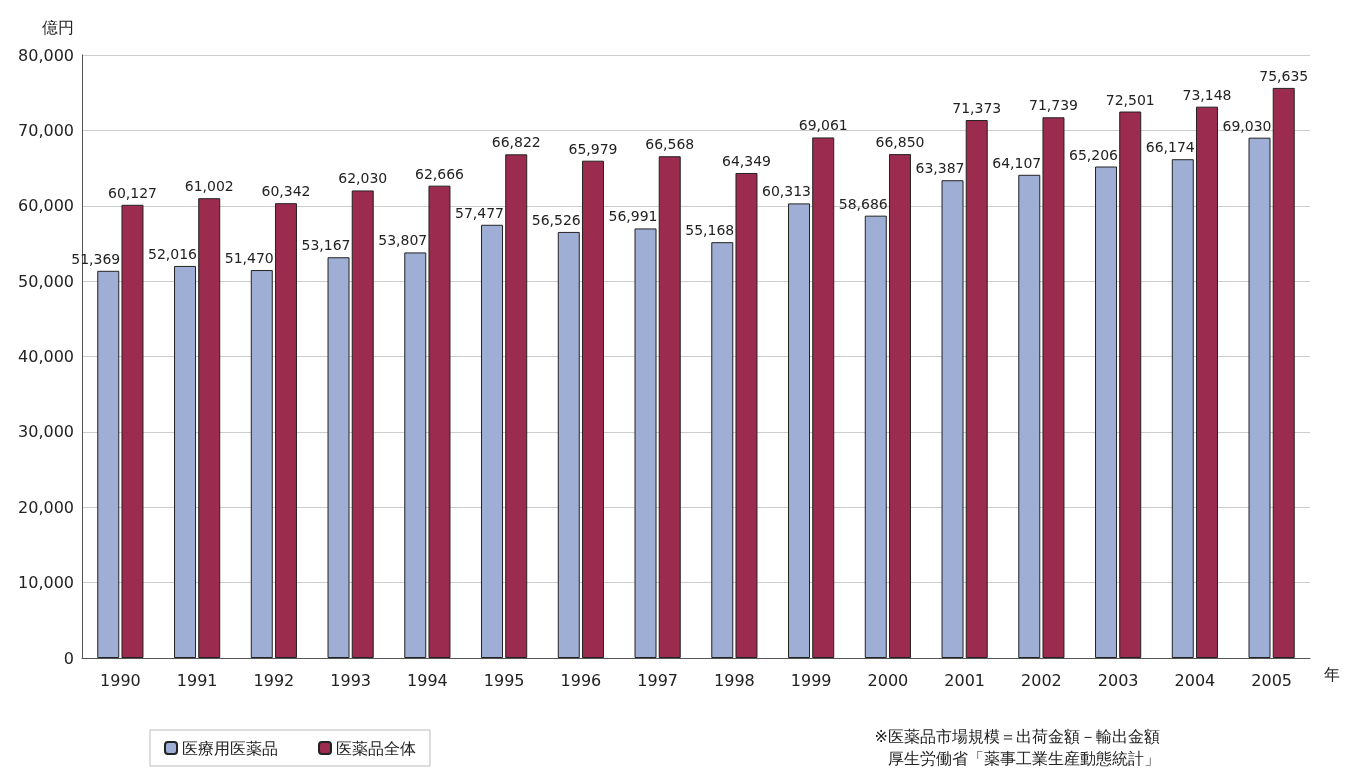 This screenshot has height=774, width=1360. What do you see at coordinates (120, 680) in the screenshot?
I see `x-tick-label: 1990` at bounding box center [120, 680].